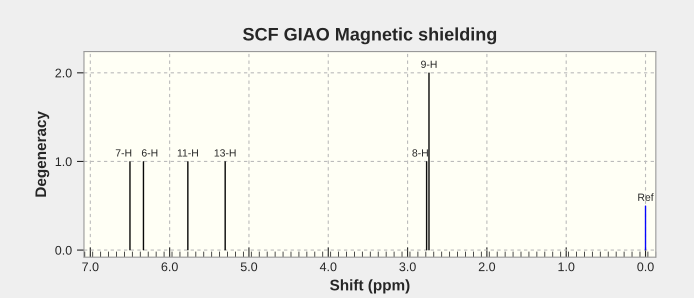 The image size is (694, 298). What do you see at coordinates (90, 267) in the screenshot?
I see `x-tick-label: 7.0` at bounding box center [90, 267].